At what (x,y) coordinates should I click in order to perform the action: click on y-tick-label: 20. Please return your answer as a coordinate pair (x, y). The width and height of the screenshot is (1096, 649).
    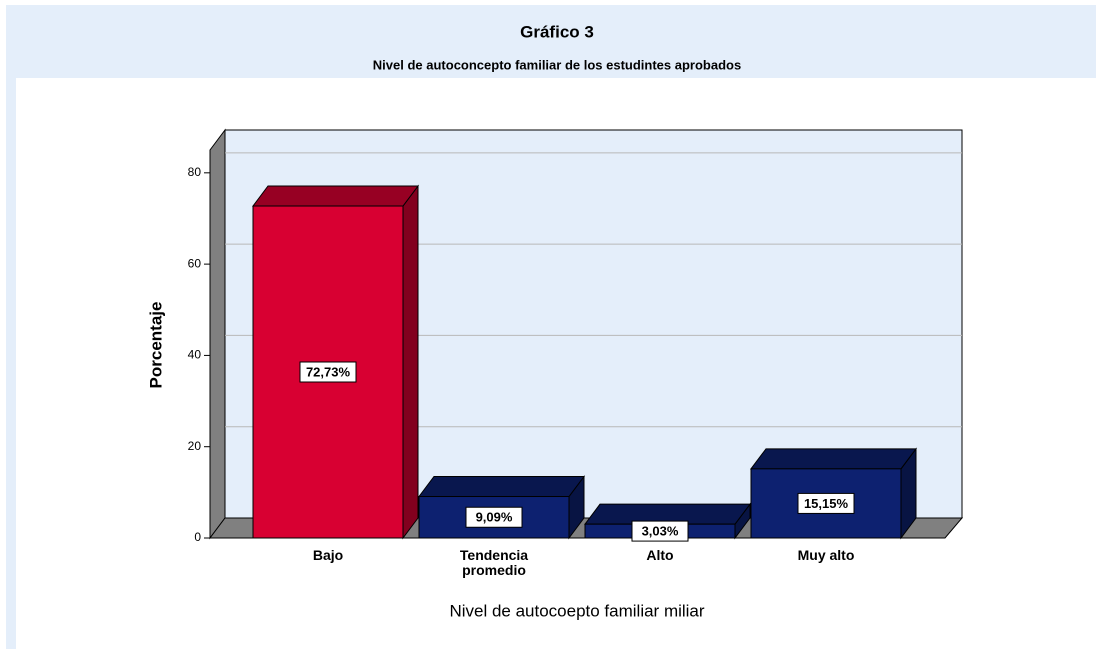
    Looking at the image, I should click on (195, 446).